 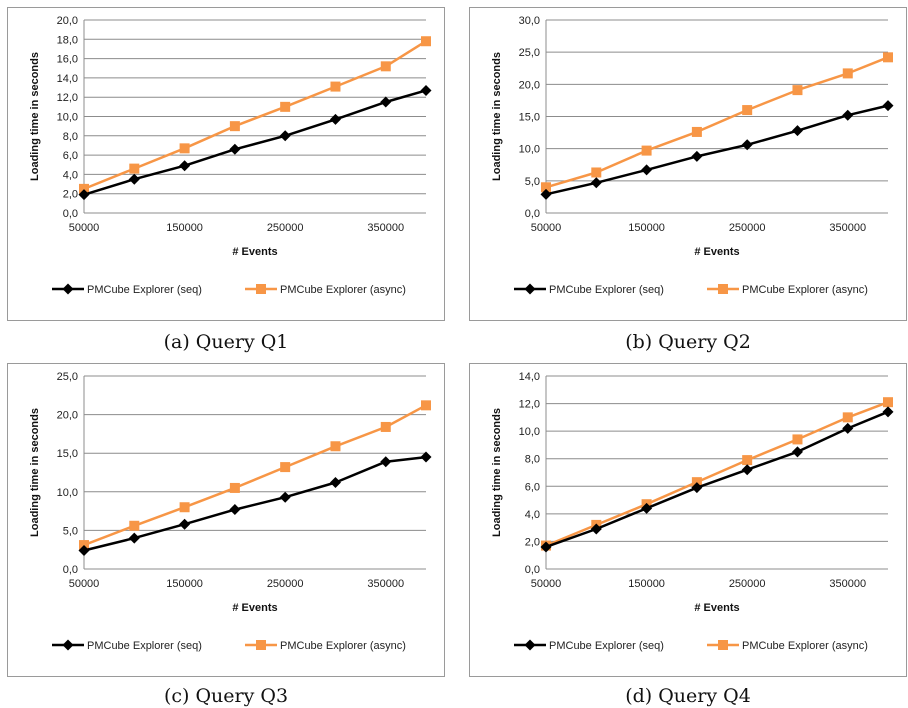 What do you see at coordinates (847, 228) in the screenshot?
I see `chart-2-x-tick-label: 350000` at bounding box center [847, 228].